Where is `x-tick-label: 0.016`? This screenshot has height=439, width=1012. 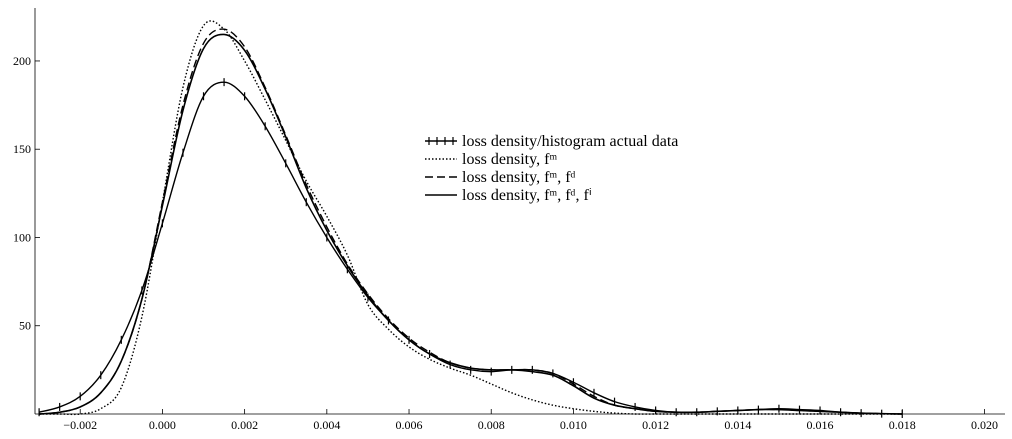 x-tick-label: 0.016 is located at coordinates (820, 425).